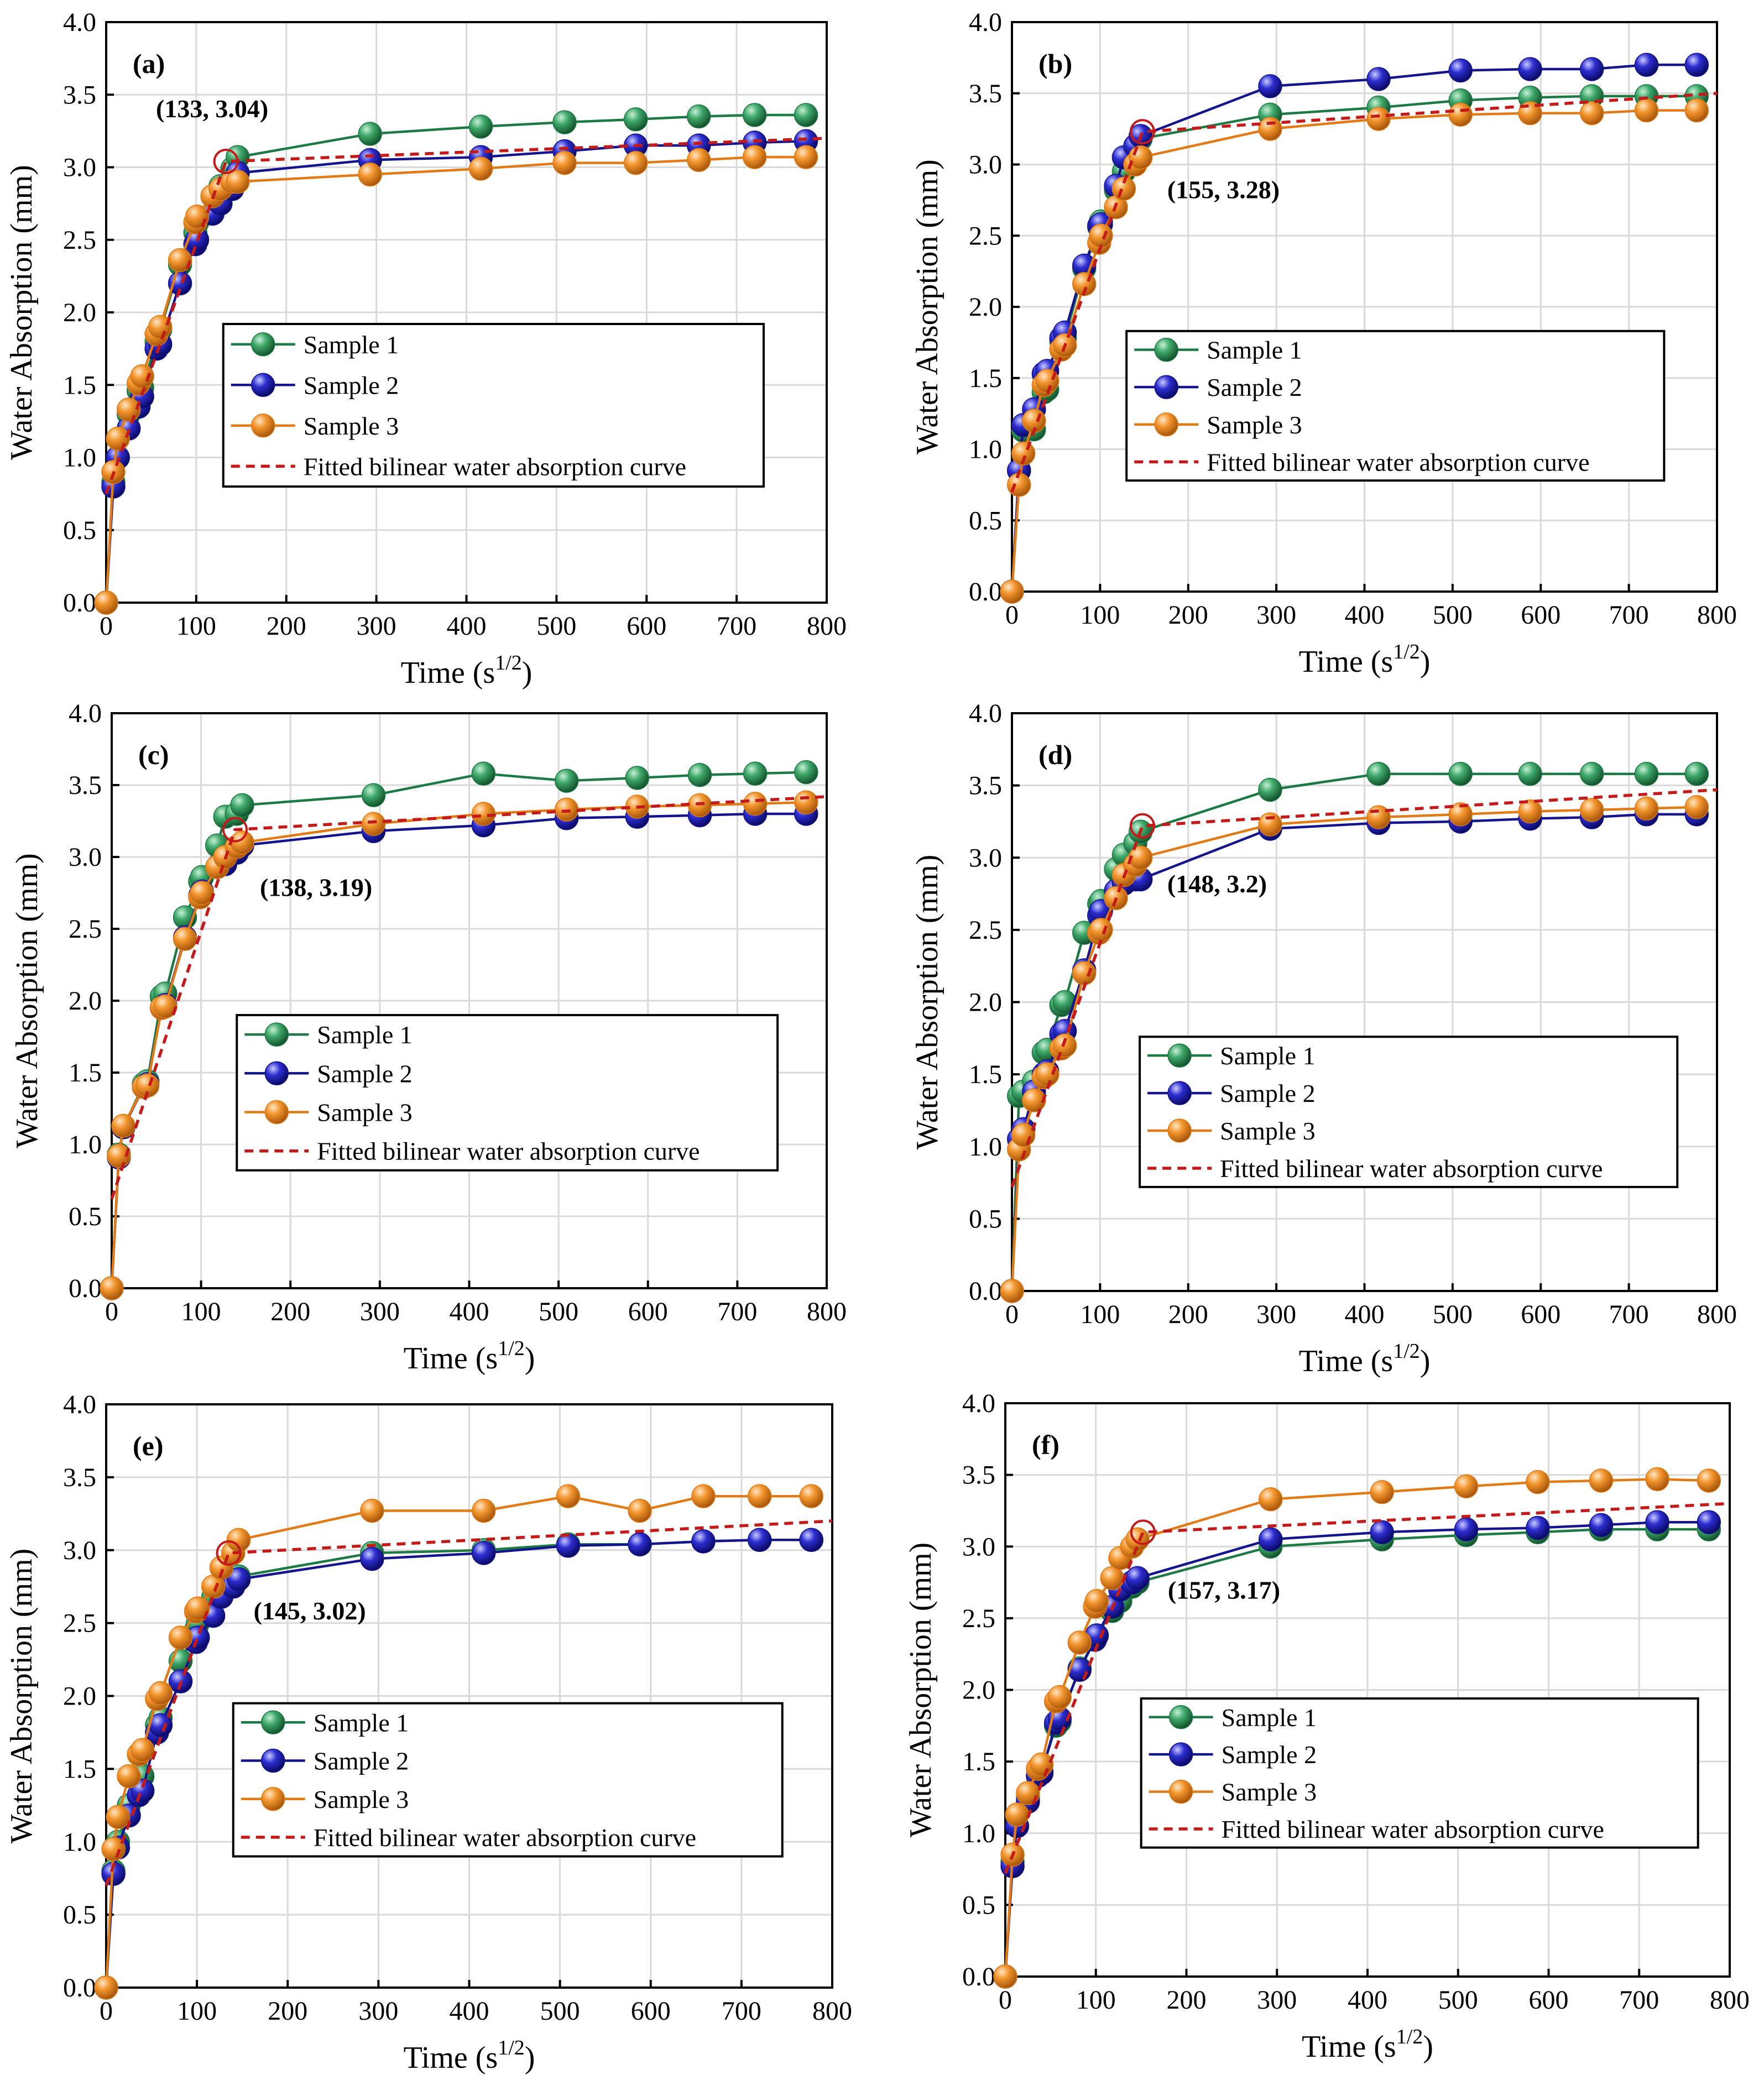 The width and height of the screenshot is (1764, 2091). Describe the element at coordinates (153, 754) in the screenshot. I see `panel-label: (c)` at that location.